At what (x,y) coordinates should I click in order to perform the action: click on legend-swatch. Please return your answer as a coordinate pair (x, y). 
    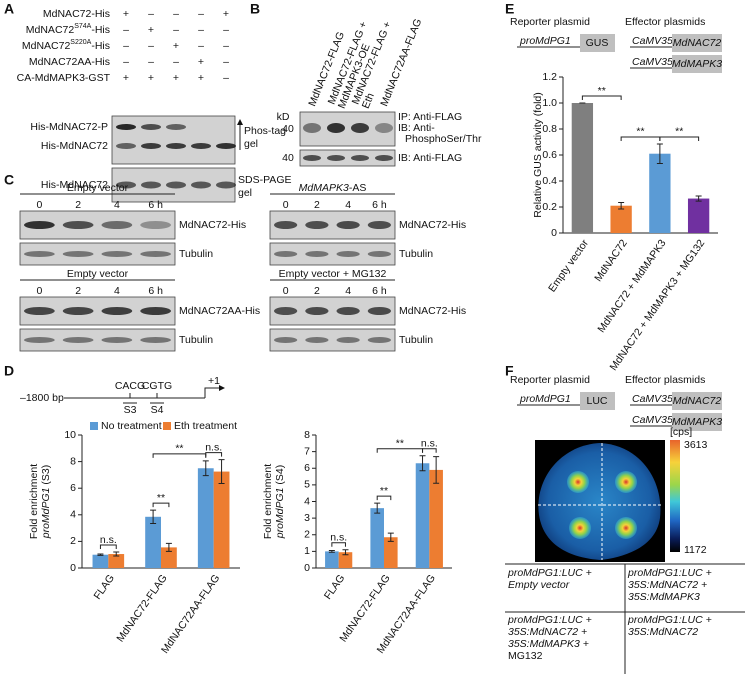
    Looking at the image, I should click on (167, 426).